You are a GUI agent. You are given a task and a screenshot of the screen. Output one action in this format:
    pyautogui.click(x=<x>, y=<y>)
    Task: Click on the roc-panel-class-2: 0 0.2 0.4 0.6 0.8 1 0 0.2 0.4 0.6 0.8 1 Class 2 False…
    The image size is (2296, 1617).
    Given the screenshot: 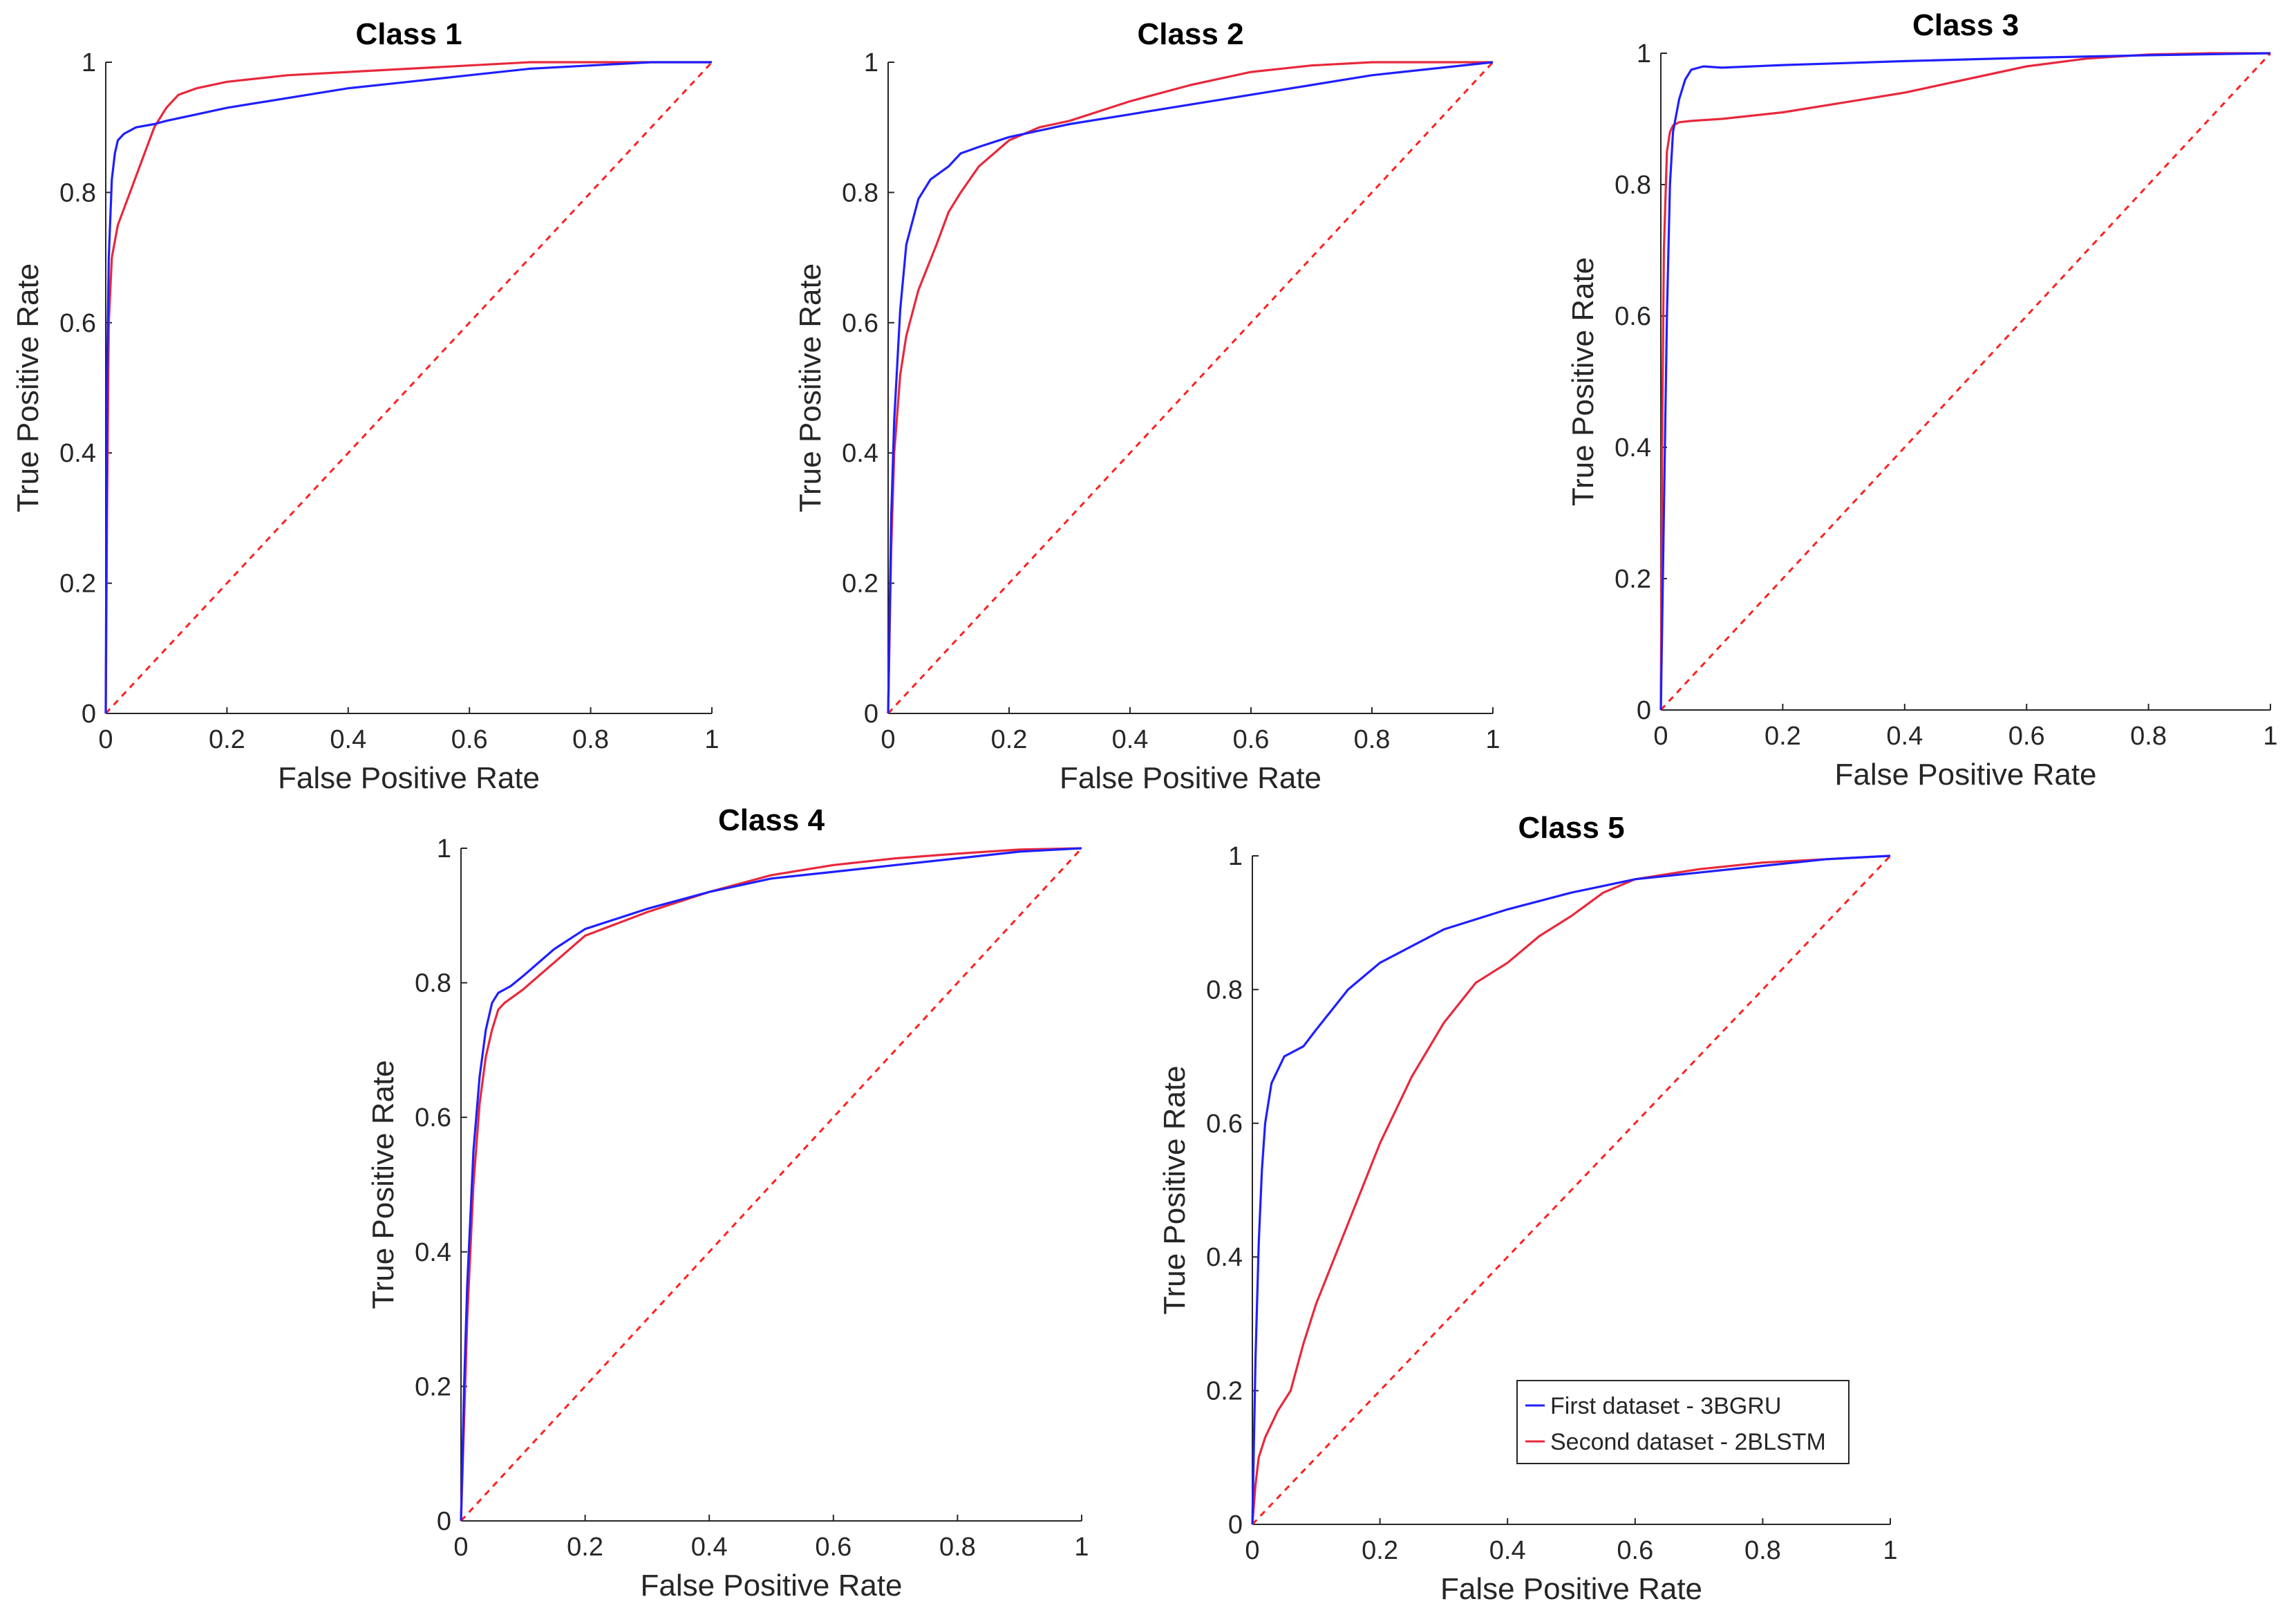 What is the action you would take?
    pyautogui.click(x=1146, y=406)
    